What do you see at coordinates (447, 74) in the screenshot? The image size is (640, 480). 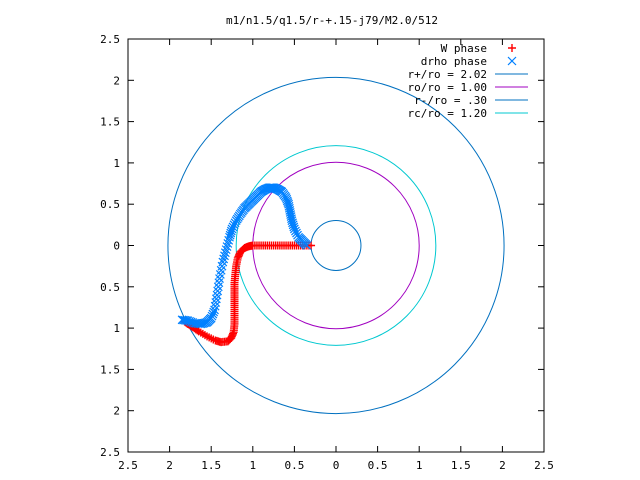 I see `legend-label: r+/ro = 2.02` at bounding box center [447, 74].